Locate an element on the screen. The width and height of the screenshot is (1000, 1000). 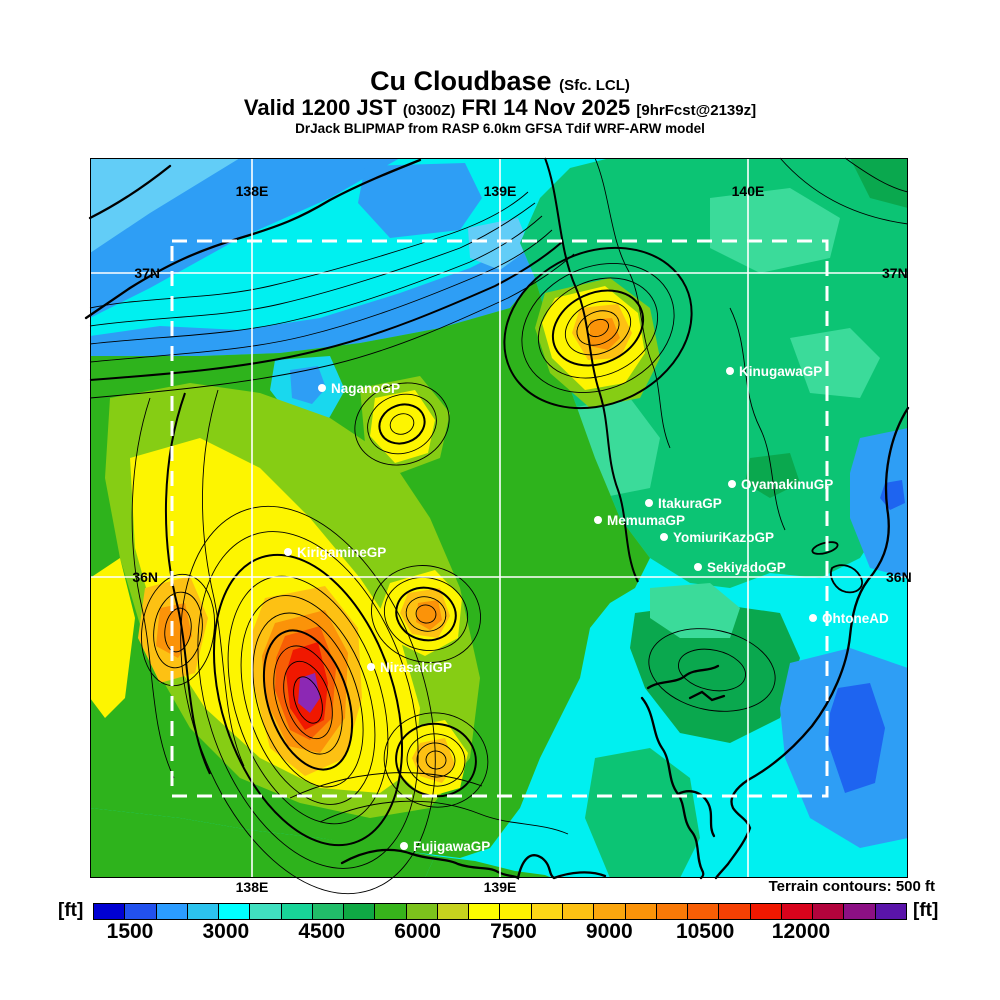
colorbar is located at coordinates (500, 911).